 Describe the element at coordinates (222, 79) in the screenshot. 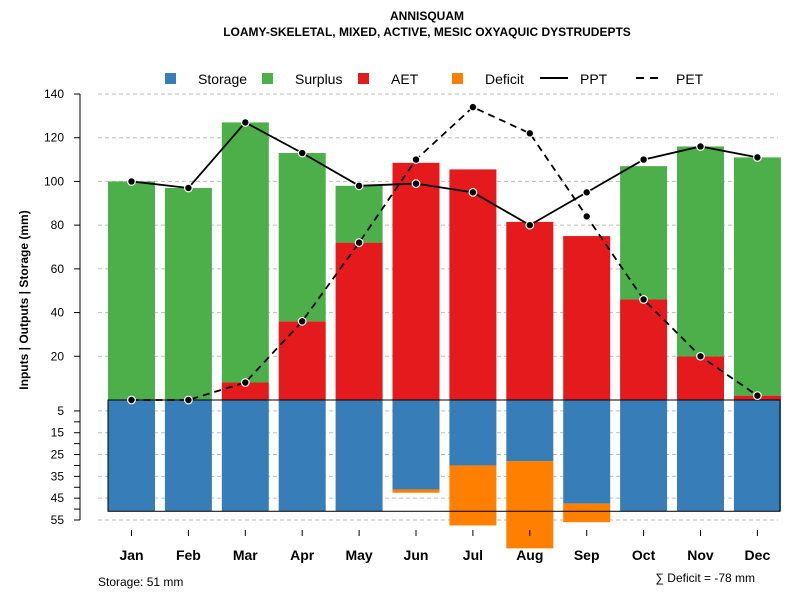

I see `legend-label: Storage` at that location.